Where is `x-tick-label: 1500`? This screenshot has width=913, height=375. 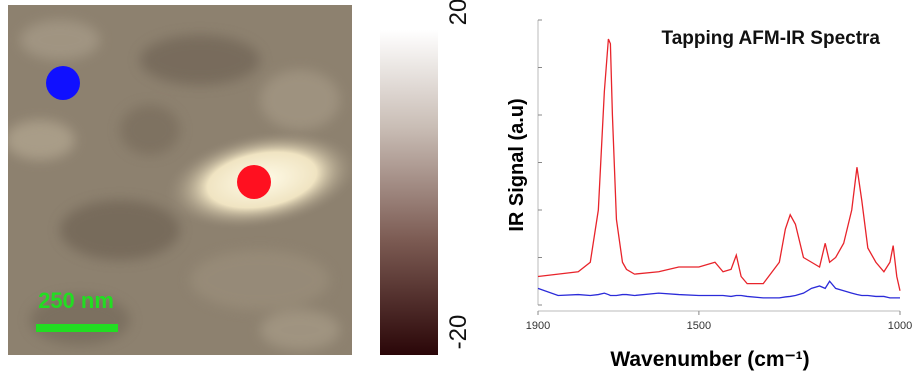 x-tick-label: 1500 is located at coordinates (699, 326).